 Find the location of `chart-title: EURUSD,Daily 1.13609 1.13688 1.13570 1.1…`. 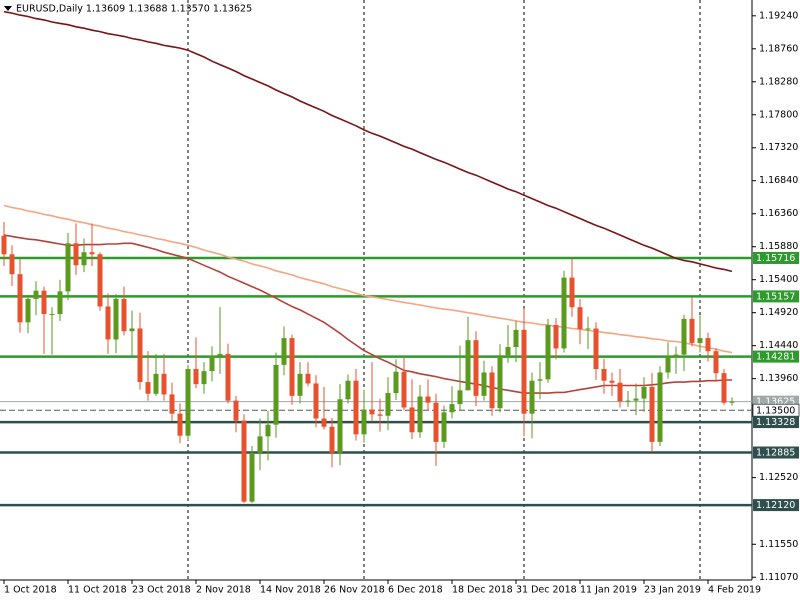

chart-title: EURUSD,Daily 1.13609 1.13688 1.13570 1.1… is located at coordinates (134, 9).